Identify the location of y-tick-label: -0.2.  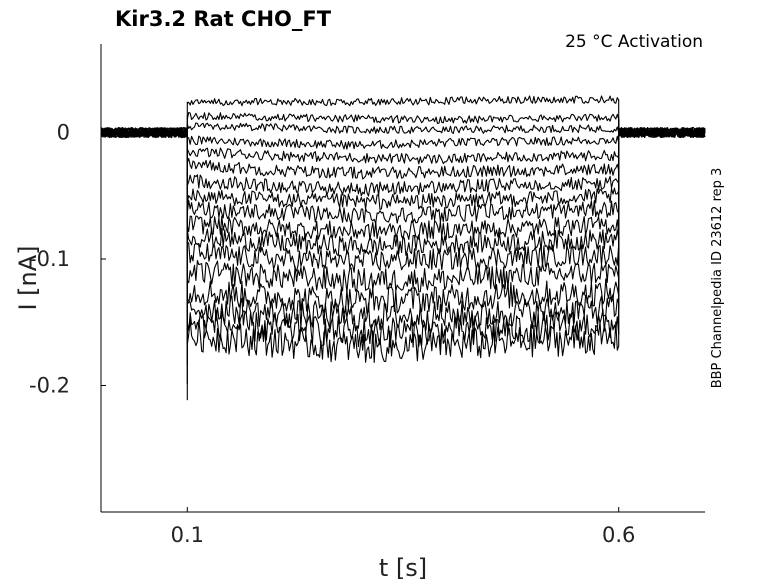
(49, 386).